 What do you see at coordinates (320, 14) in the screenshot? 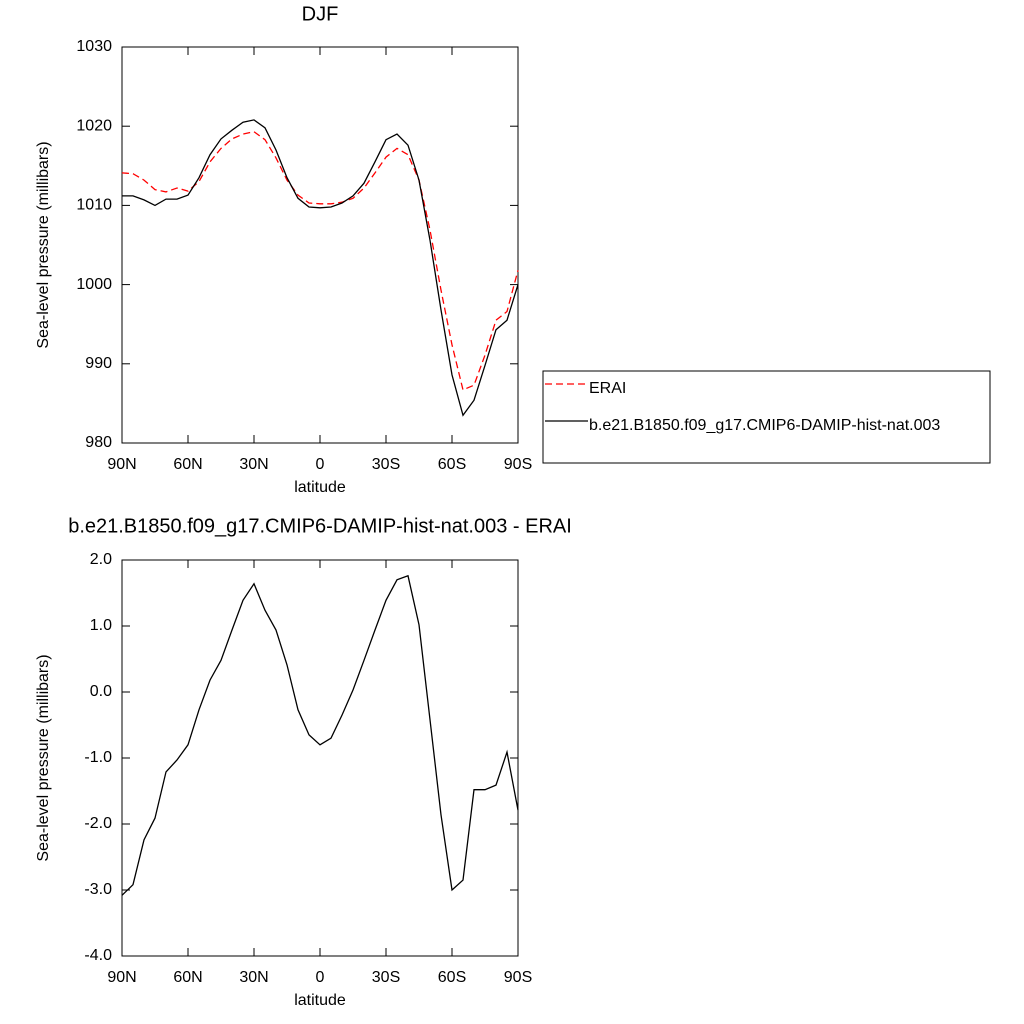
I see `chart-title: DJF` at bounding box center [320, 14].